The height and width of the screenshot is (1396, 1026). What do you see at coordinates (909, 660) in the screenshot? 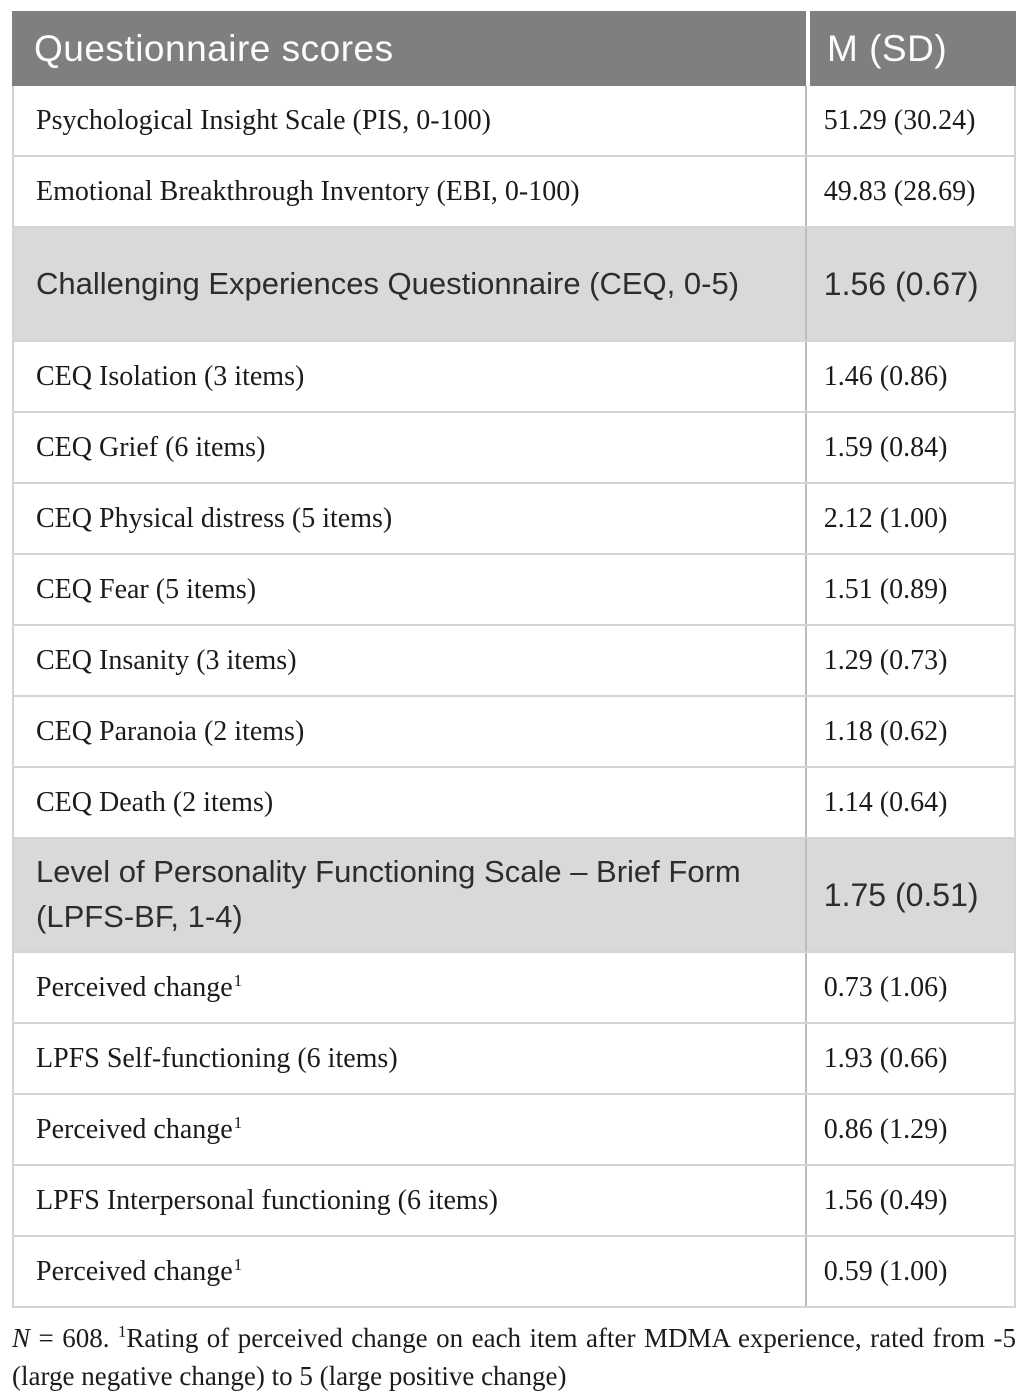
I see `row-value: 1.29 (0.73)` at bounding box center [909, 660].